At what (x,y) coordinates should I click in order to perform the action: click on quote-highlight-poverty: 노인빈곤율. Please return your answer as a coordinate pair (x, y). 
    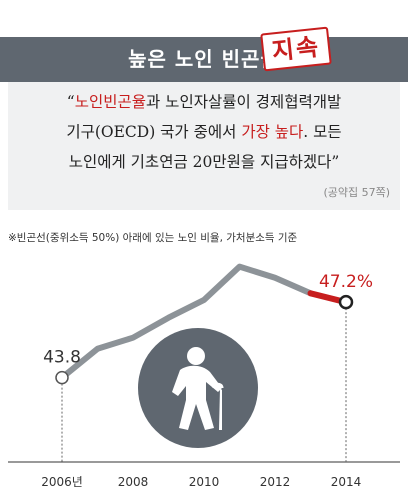
    Looking at the image, I should click on (110, 102).